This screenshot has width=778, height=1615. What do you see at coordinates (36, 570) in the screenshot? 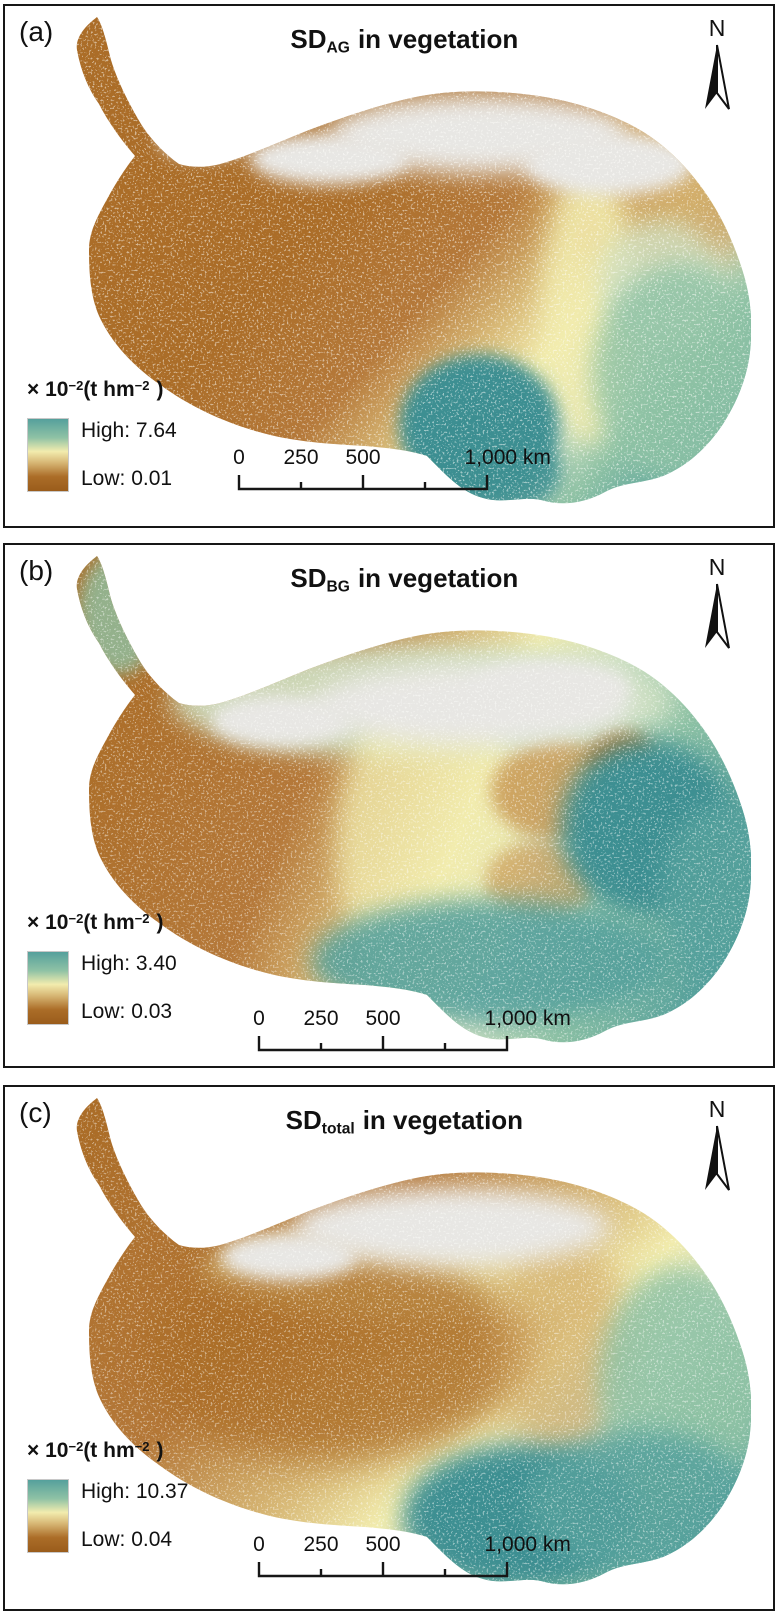
I see `panel-label: (b)` at bounding box center [36, 570].